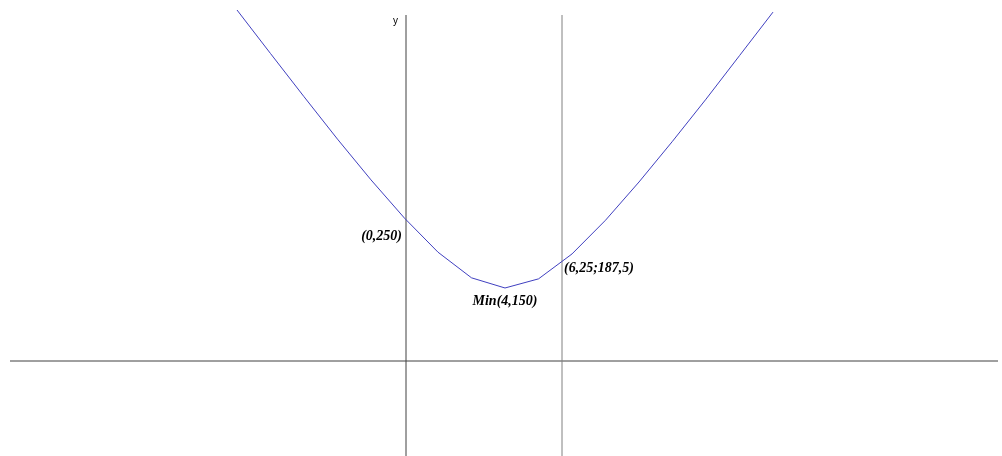 The width and height of the screenshot is (1002, 456). I want to click on annotation: (0,250), so click(381, 236).